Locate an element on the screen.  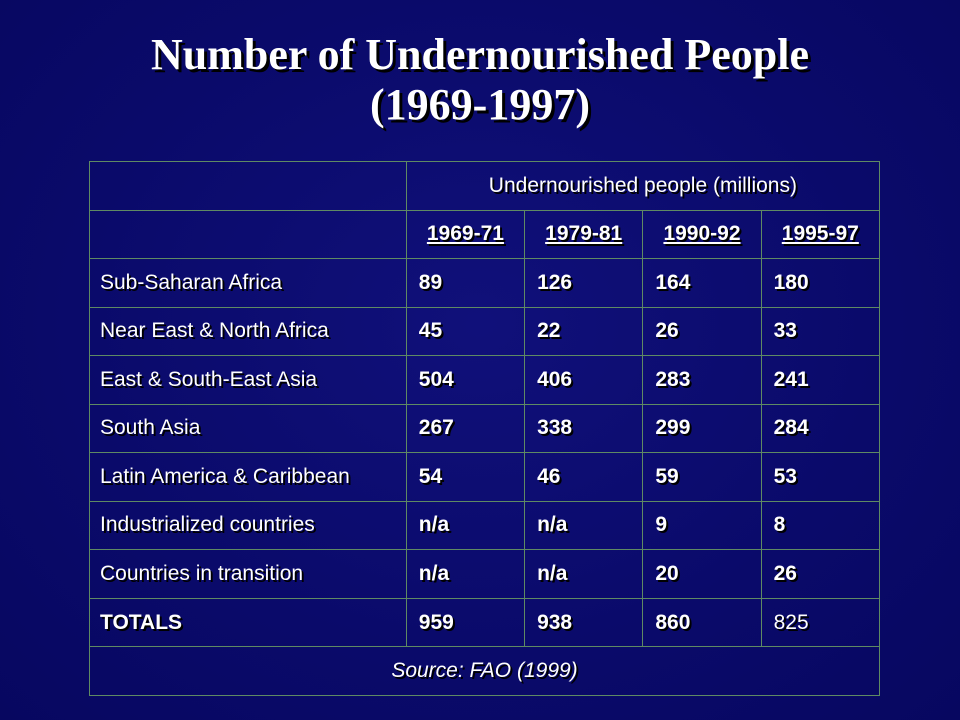
table-row: Countries in transition n/a n/a 20 26 is located at coordinates (485, 574).